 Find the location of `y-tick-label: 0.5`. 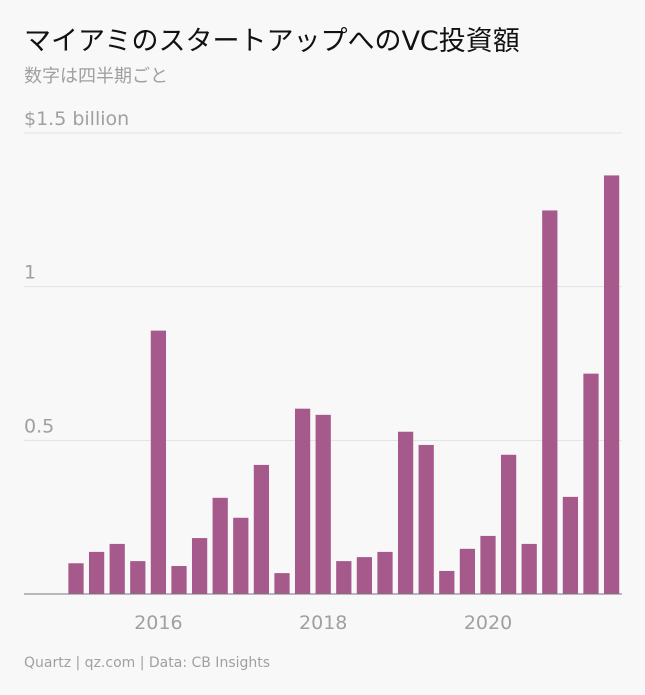

y-tick-label: 0.5 is located at coordinates (39, 426).